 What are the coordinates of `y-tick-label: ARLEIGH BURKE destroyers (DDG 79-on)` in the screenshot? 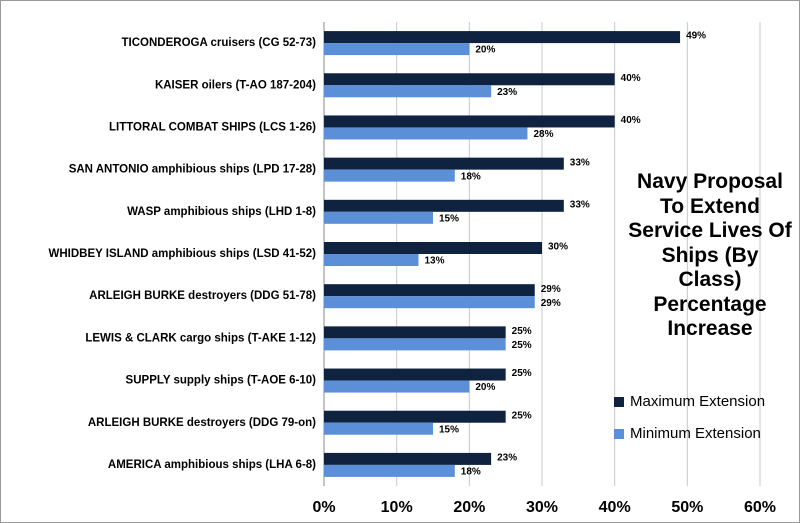 It's located at (202, 423).